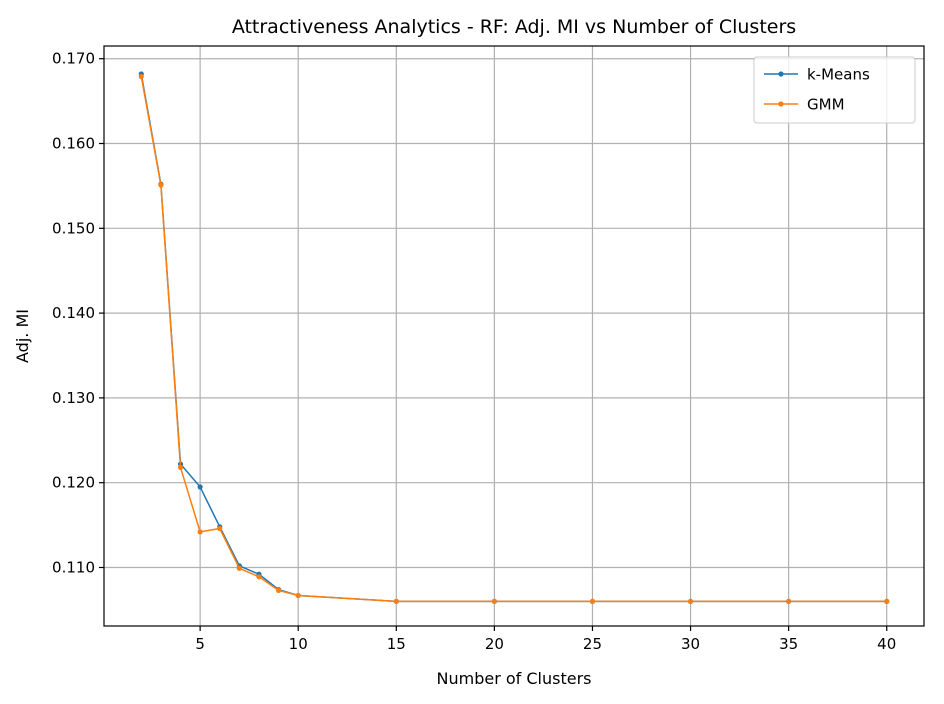 The width and height of the screenshot is (944, 704). I want to click on x-tick-label: 30, so click(690, 644).